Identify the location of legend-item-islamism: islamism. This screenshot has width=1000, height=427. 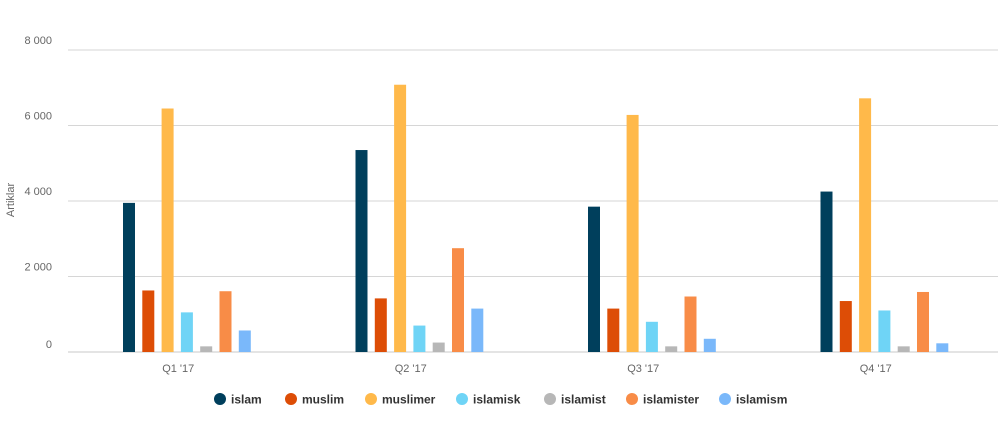
(753, 400).